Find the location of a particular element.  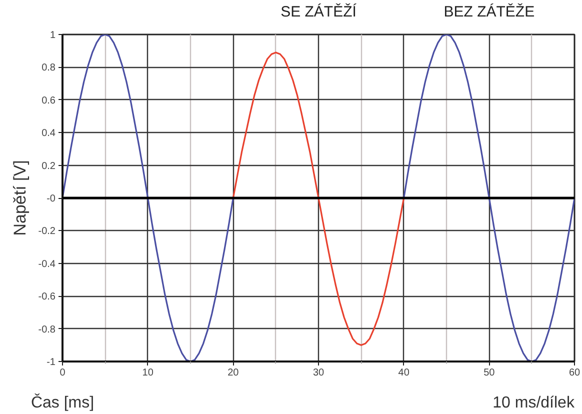

y-axis-title: Napětí [V] is located at coordinates (20, 198).